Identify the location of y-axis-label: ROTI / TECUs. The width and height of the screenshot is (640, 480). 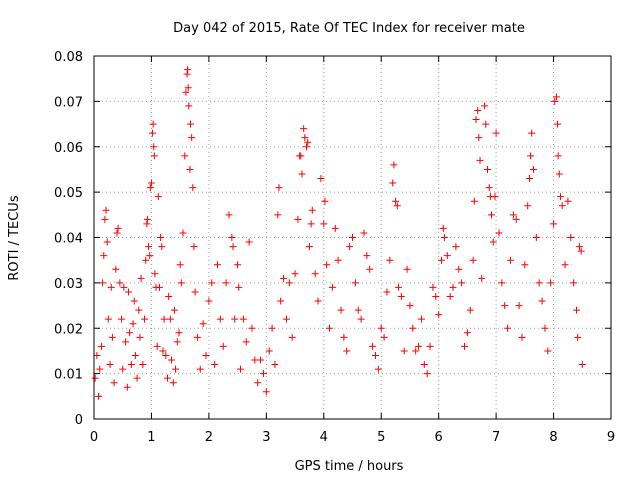
(14, 237).